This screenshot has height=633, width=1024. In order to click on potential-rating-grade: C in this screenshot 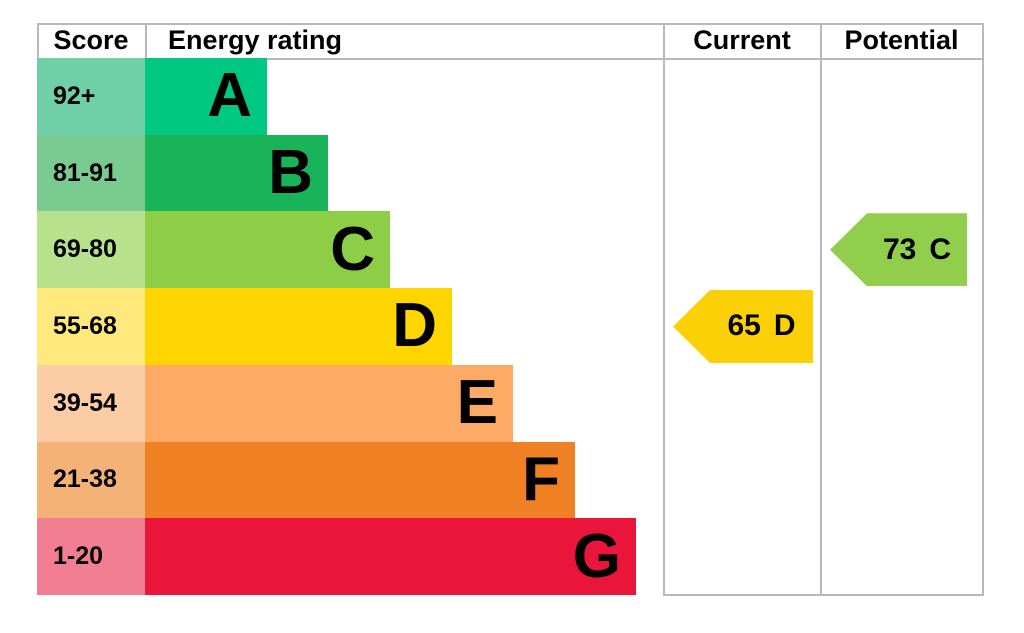, I will do `click(940, 249)`.